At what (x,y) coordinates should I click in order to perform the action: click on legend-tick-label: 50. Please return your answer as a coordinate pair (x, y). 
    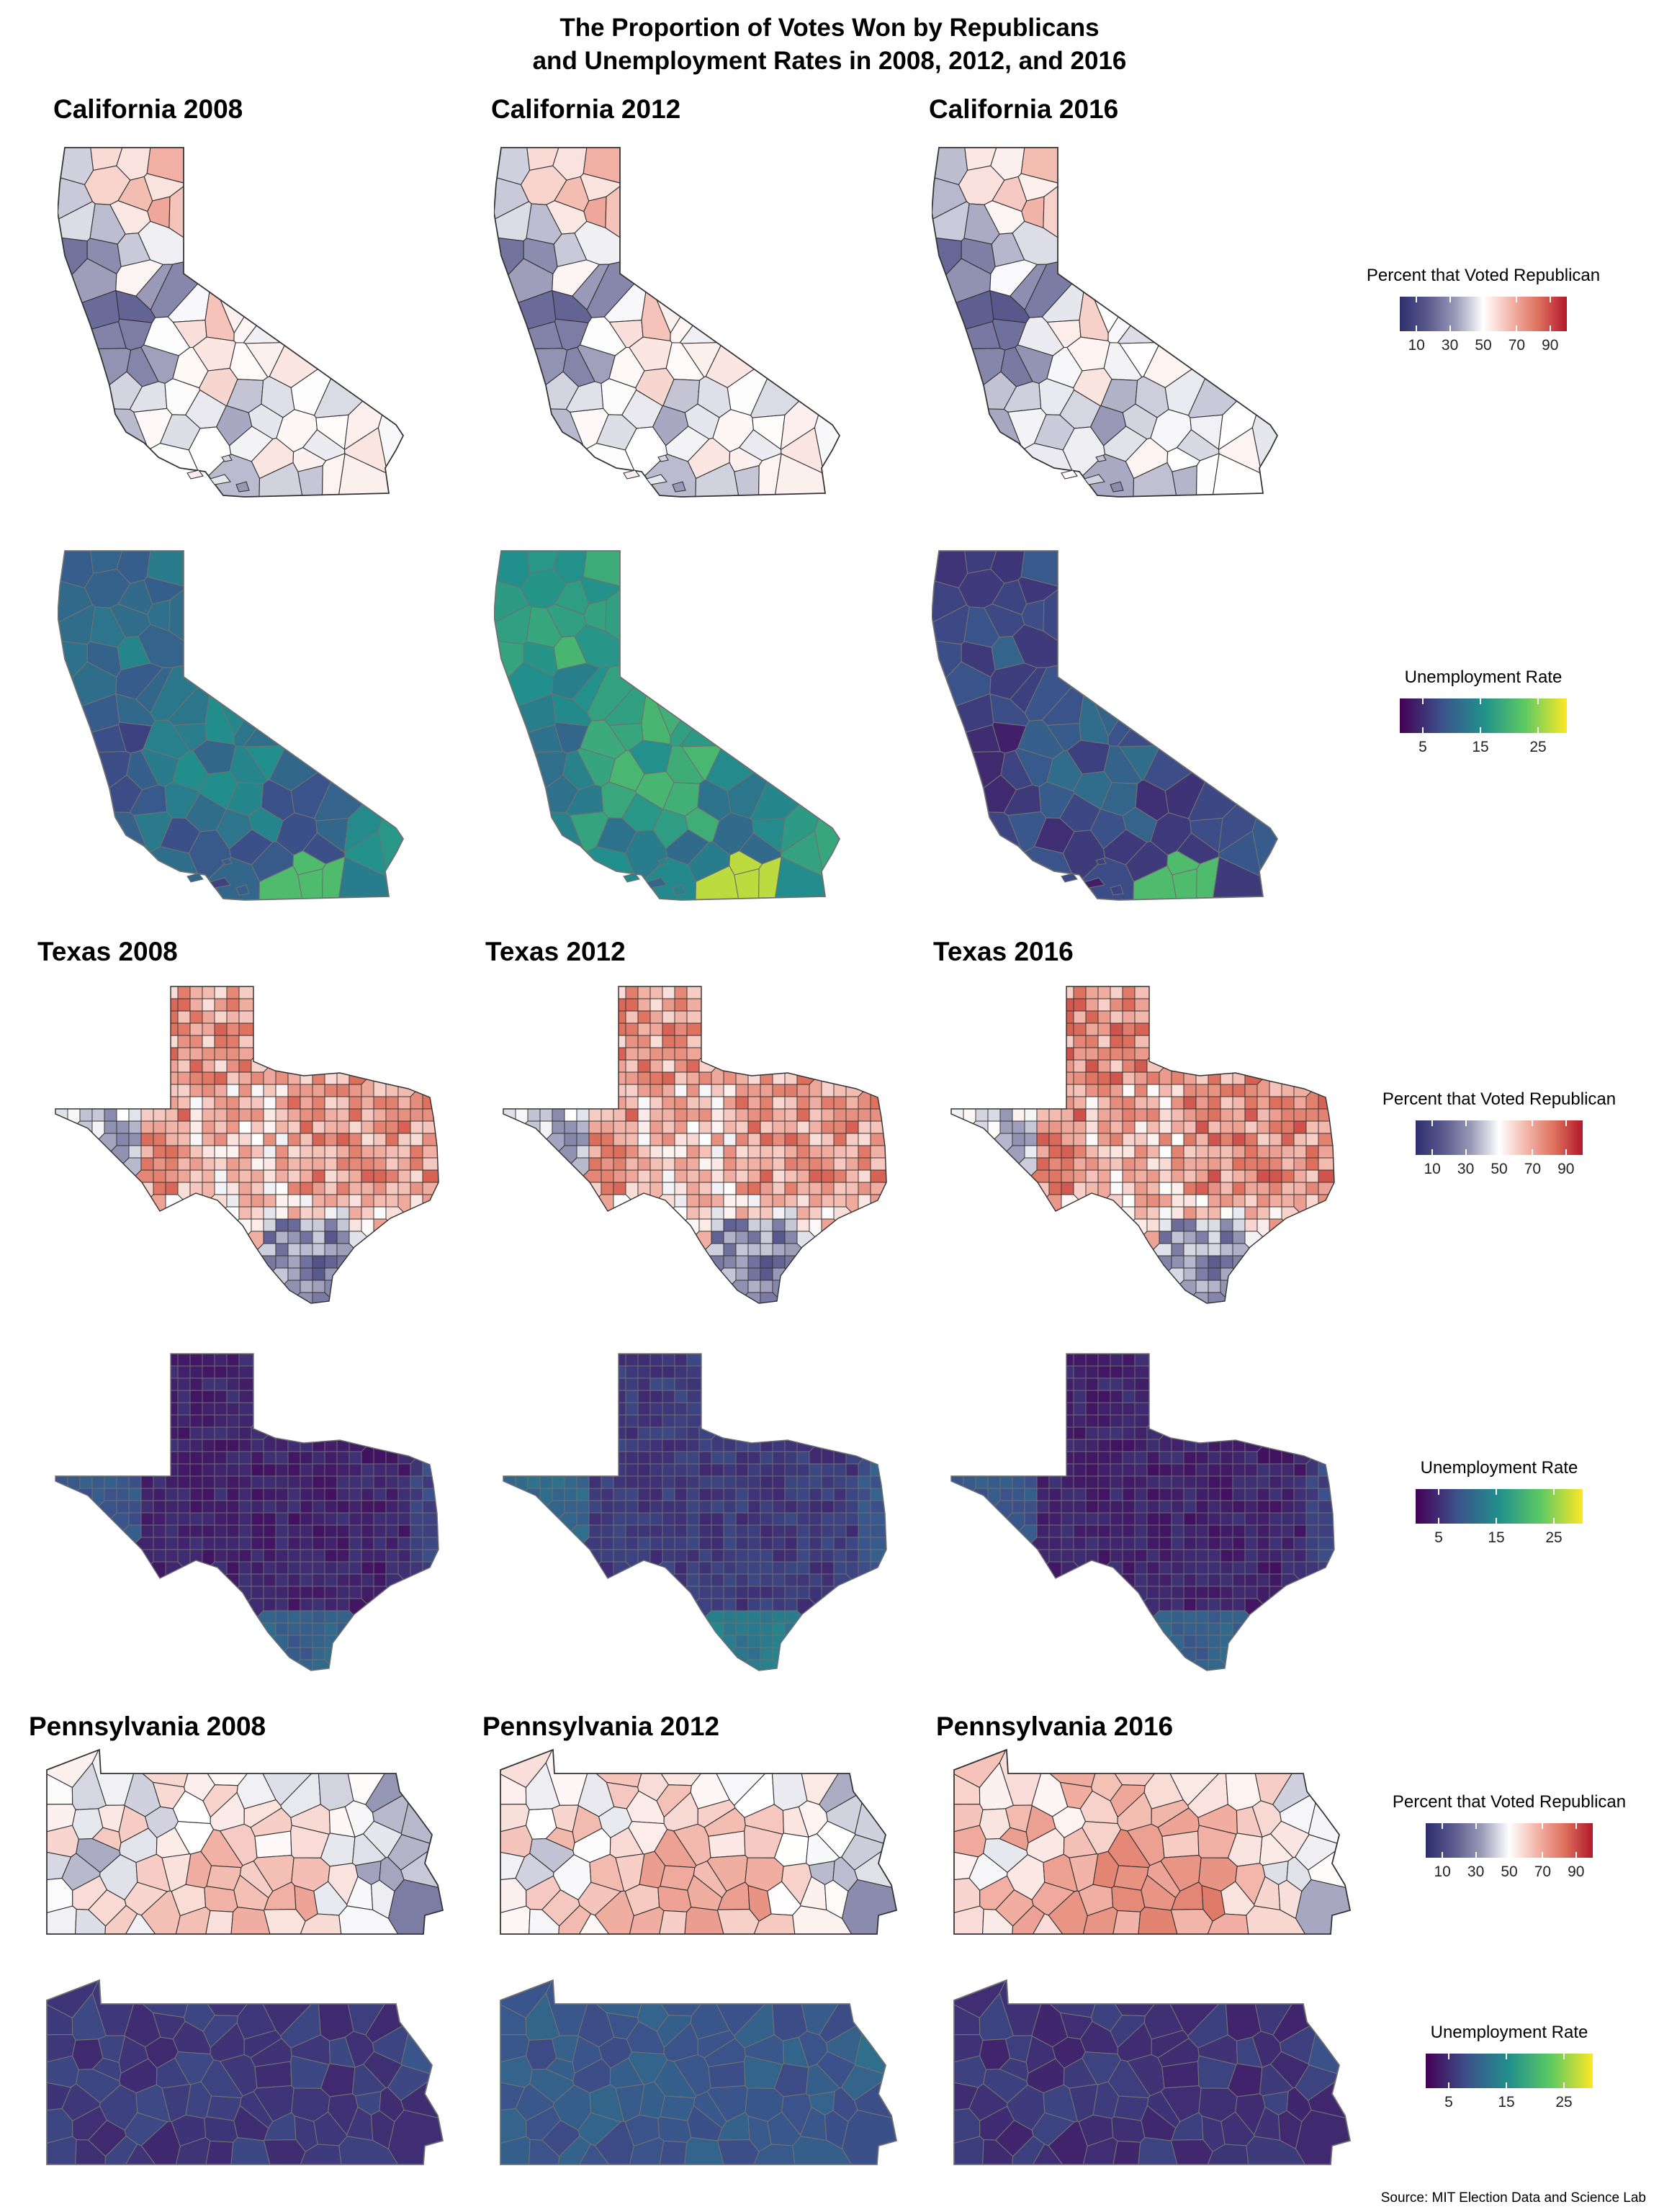
    Looking at the image, I should click on (1510, 1872).